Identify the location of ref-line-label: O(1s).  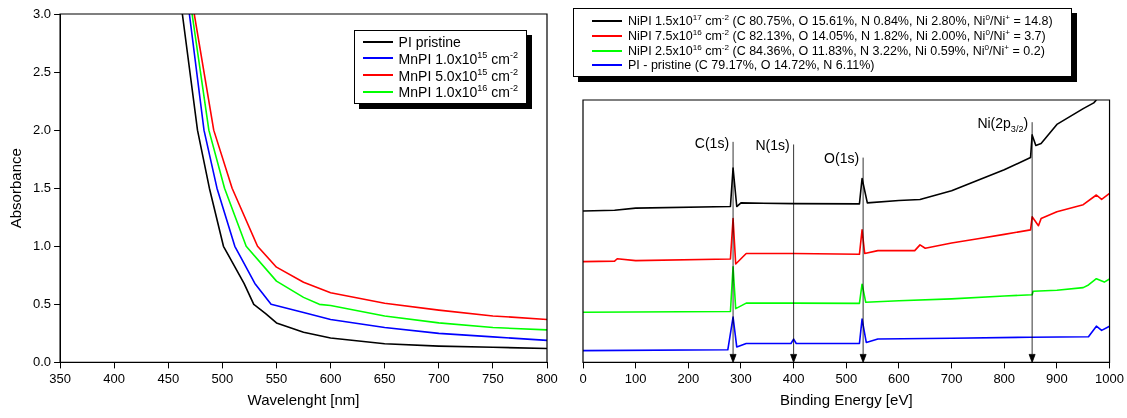
(842, 158).